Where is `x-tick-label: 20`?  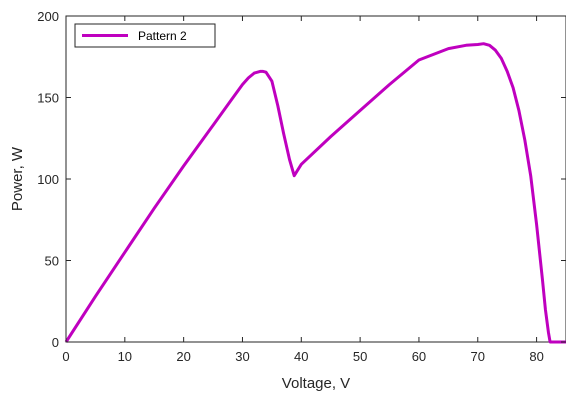 x-tick-label: 20 is located at coordinates (183, 356).